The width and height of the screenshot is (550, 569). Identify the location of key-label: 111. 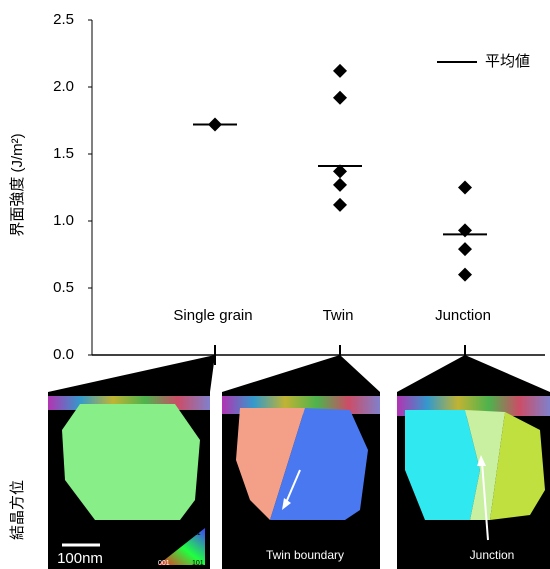
(195, 533).